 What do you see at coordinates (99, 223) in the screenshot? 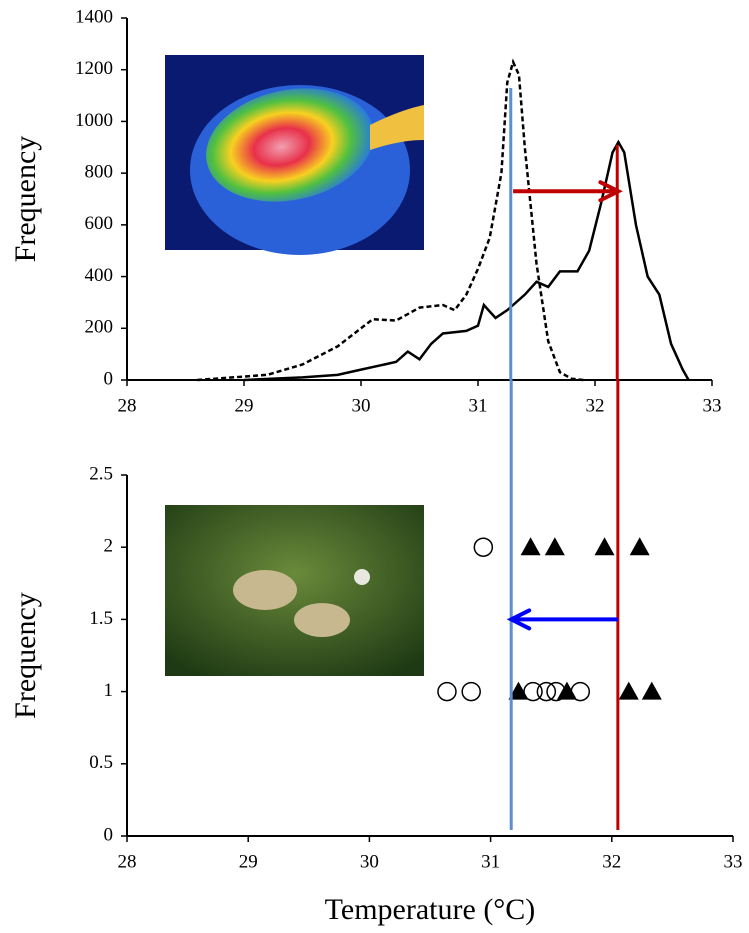
I see `y-tick-label: 600` at bounding box center [99, 223].